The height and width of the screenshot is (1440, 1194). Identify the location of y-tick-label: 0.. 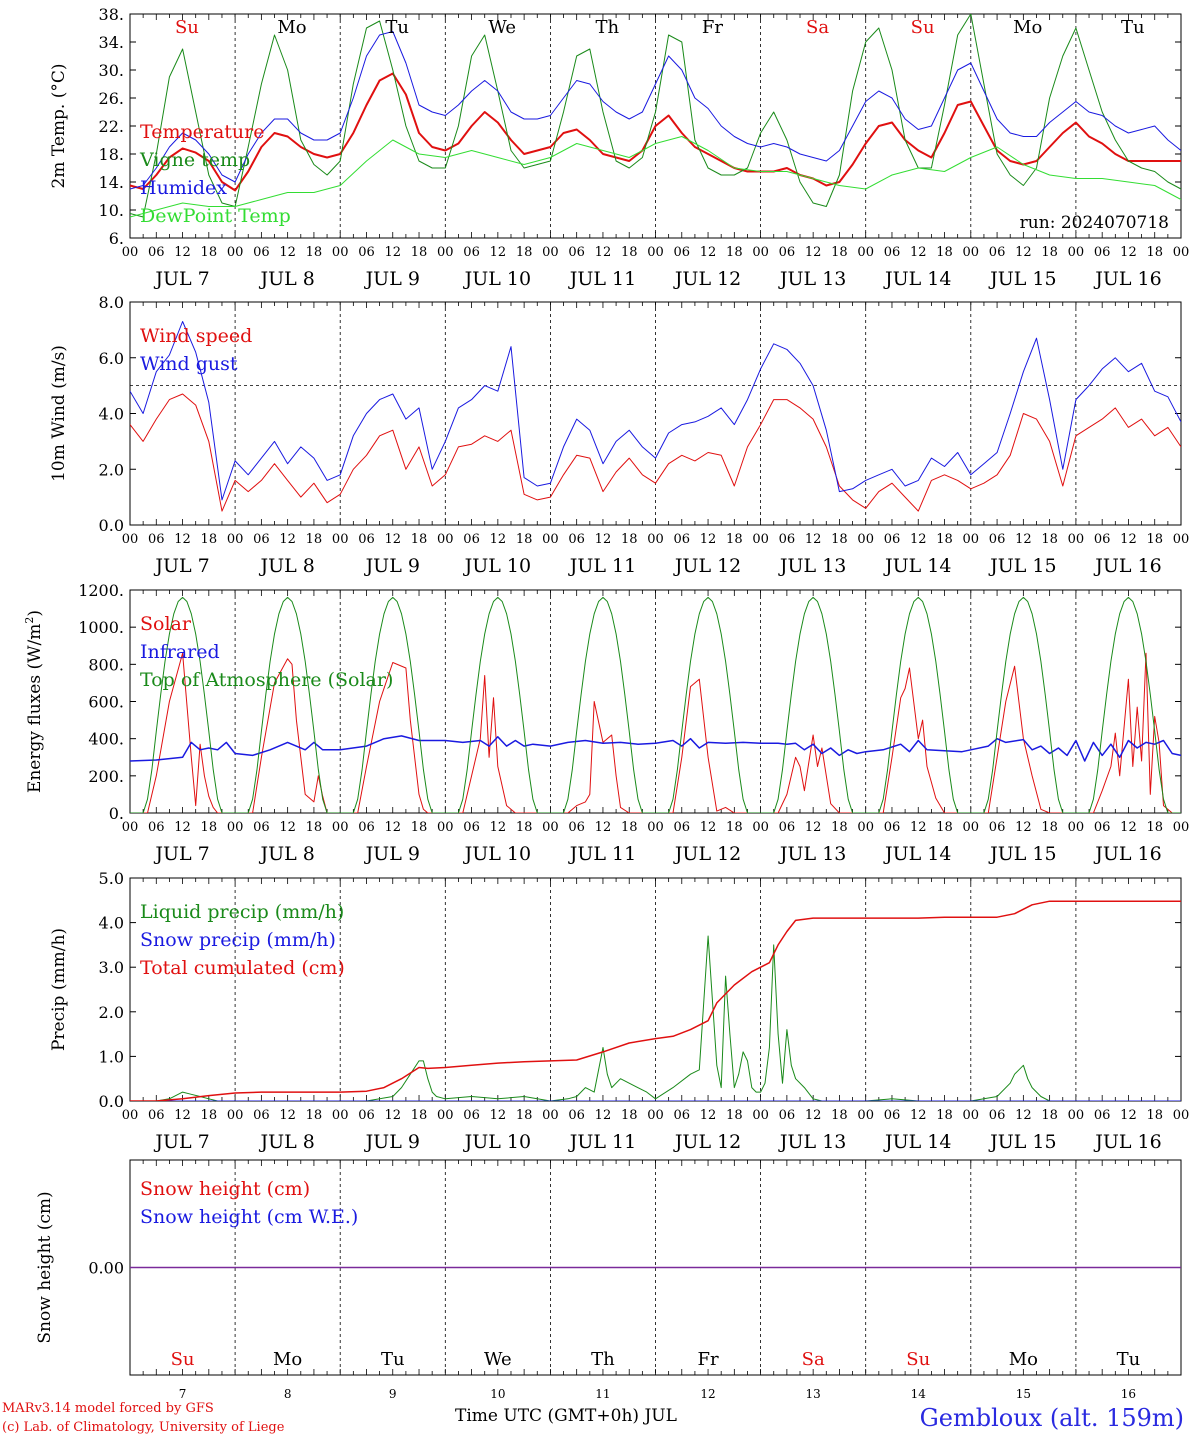
(116, 813).